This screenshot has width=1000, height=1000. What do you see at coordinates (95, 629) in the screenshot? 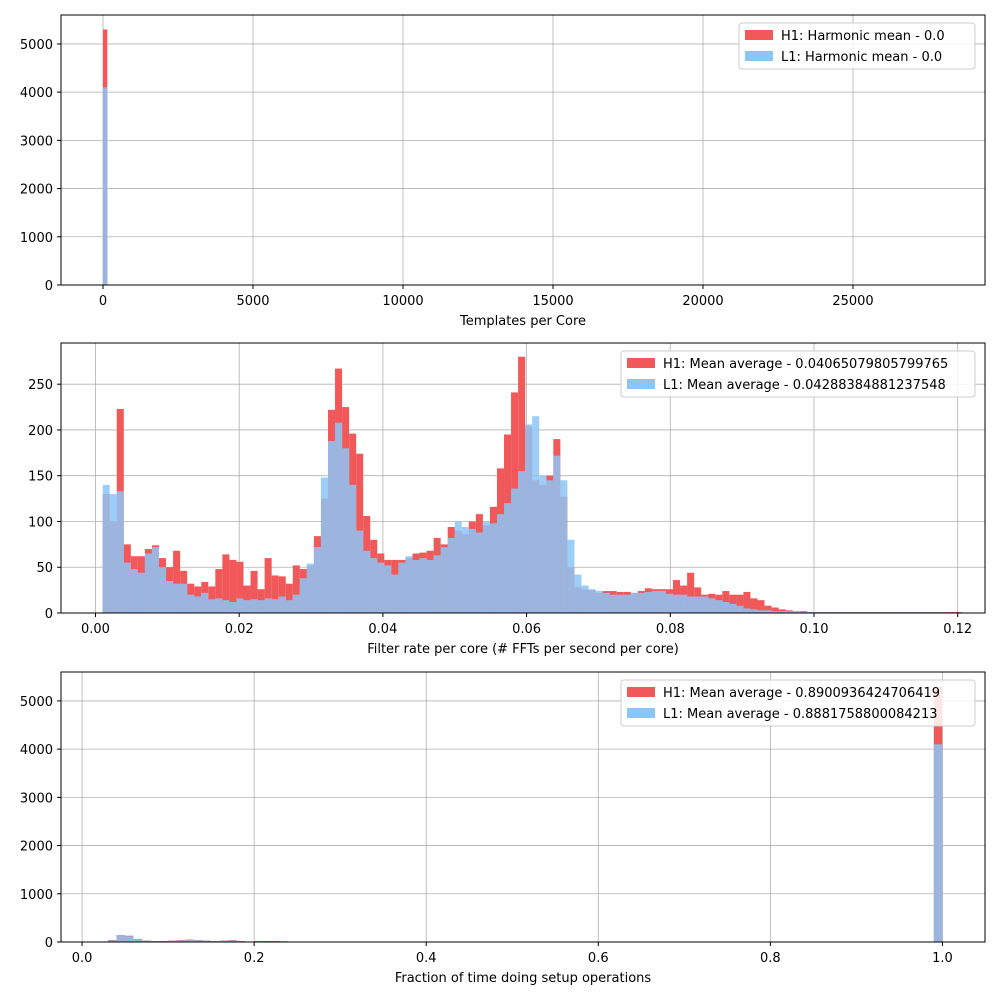
I see `x-tick-label: 0.00` at bounding box center [95, 629].